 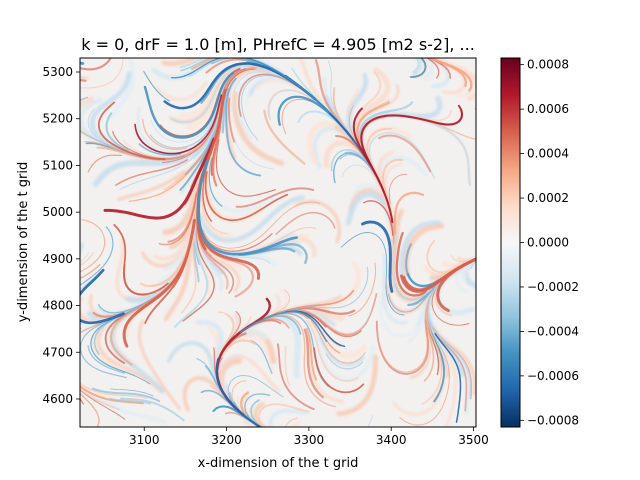 What do you see at coordinates (553, 331) in the screenshot?
I see `colorbar-tick-label: −0.0004` at bounding box center [553, 331].